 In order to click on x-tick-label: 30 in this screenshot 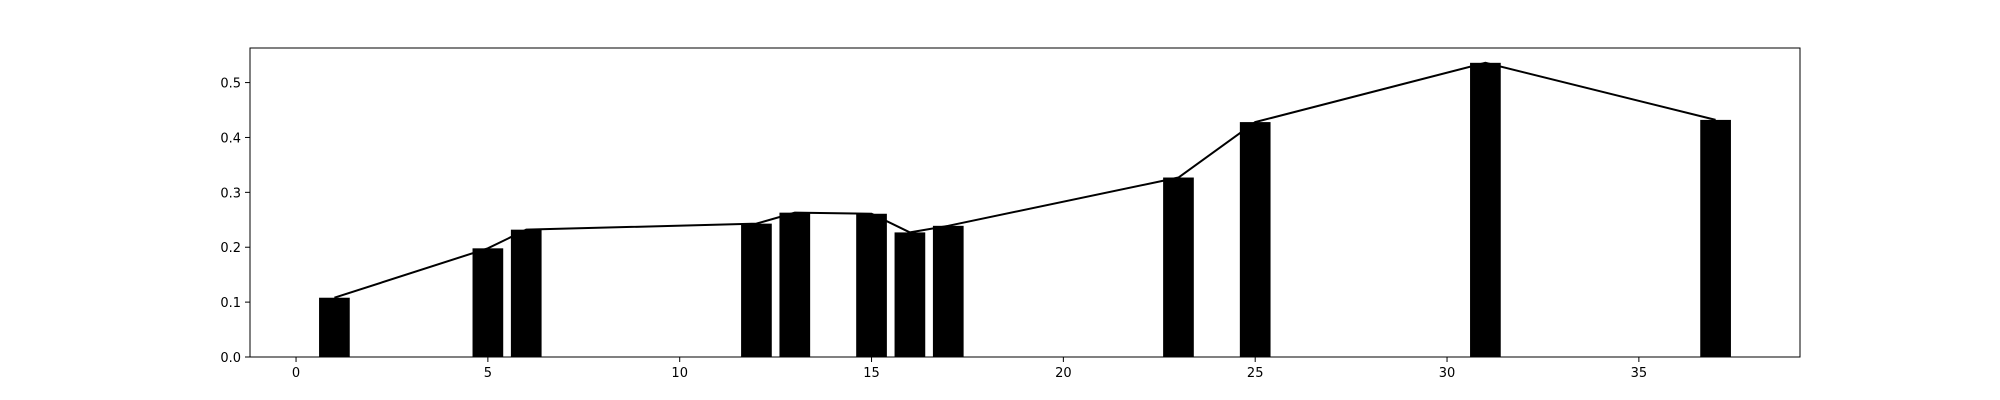, I will do `click(1447, 373)`.